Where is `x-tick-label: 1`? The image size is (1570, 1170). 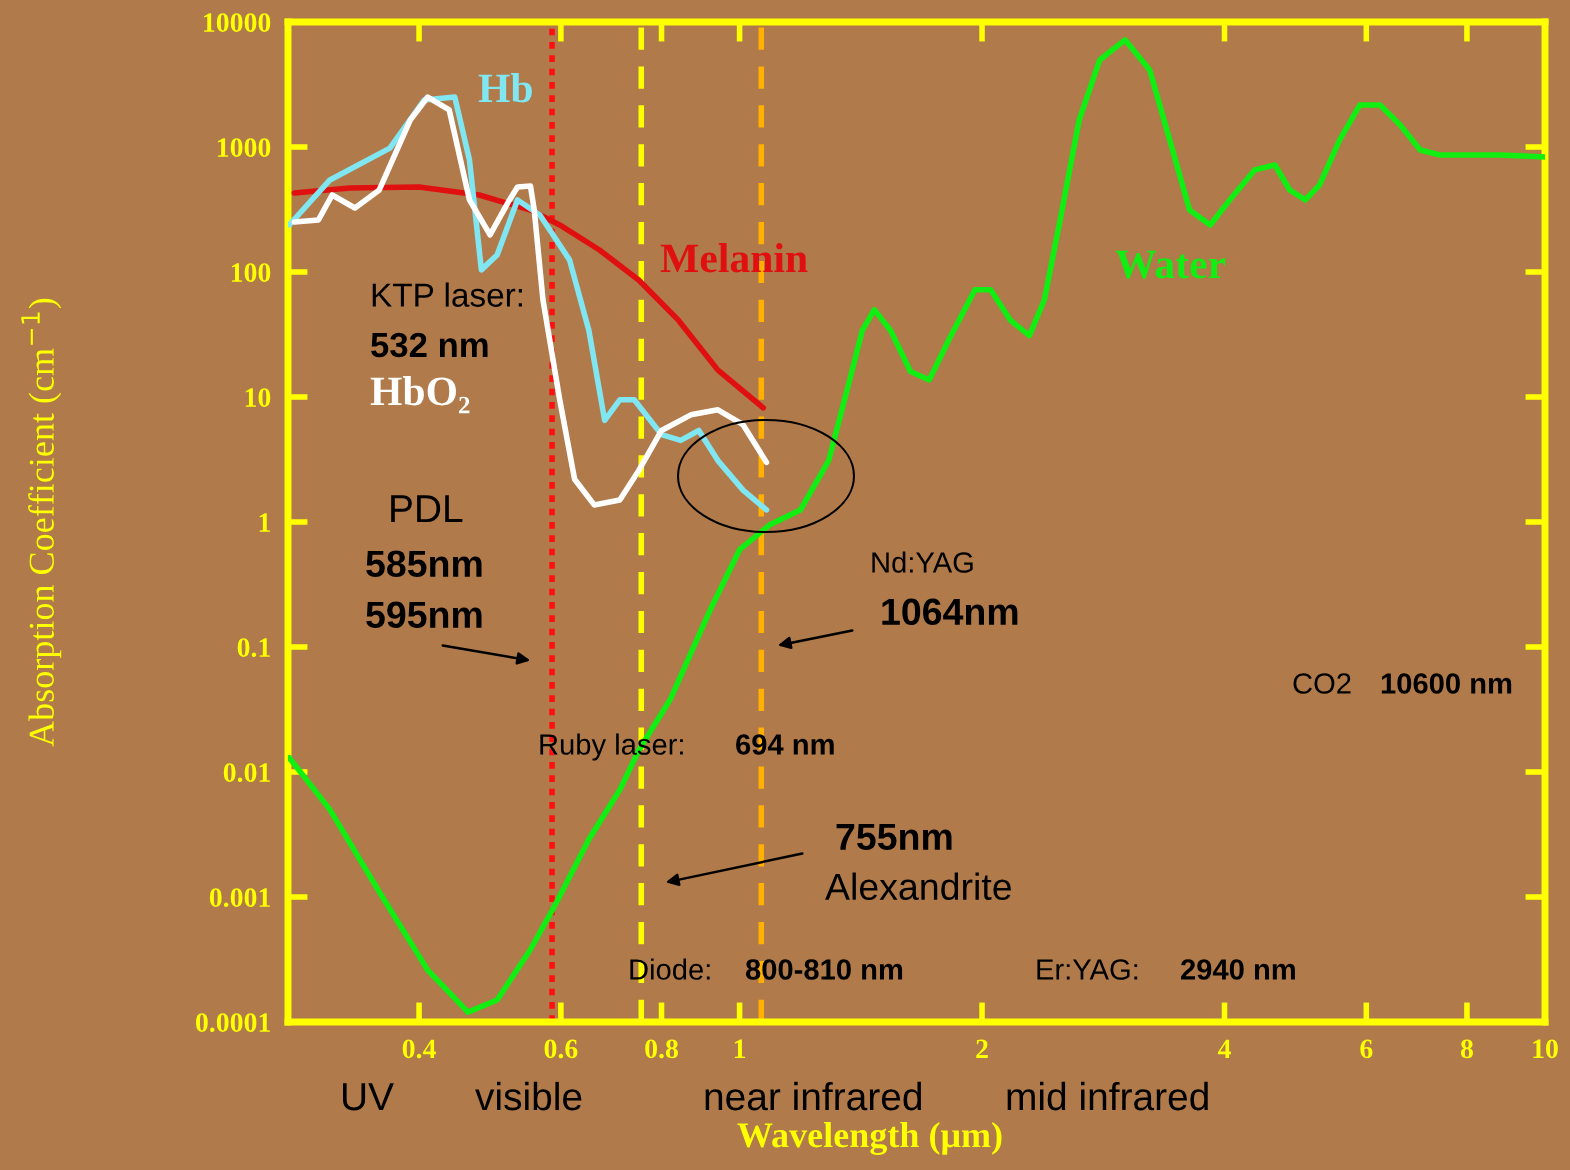
x-tick-label: 1 is located at coordinates (740, 1048).